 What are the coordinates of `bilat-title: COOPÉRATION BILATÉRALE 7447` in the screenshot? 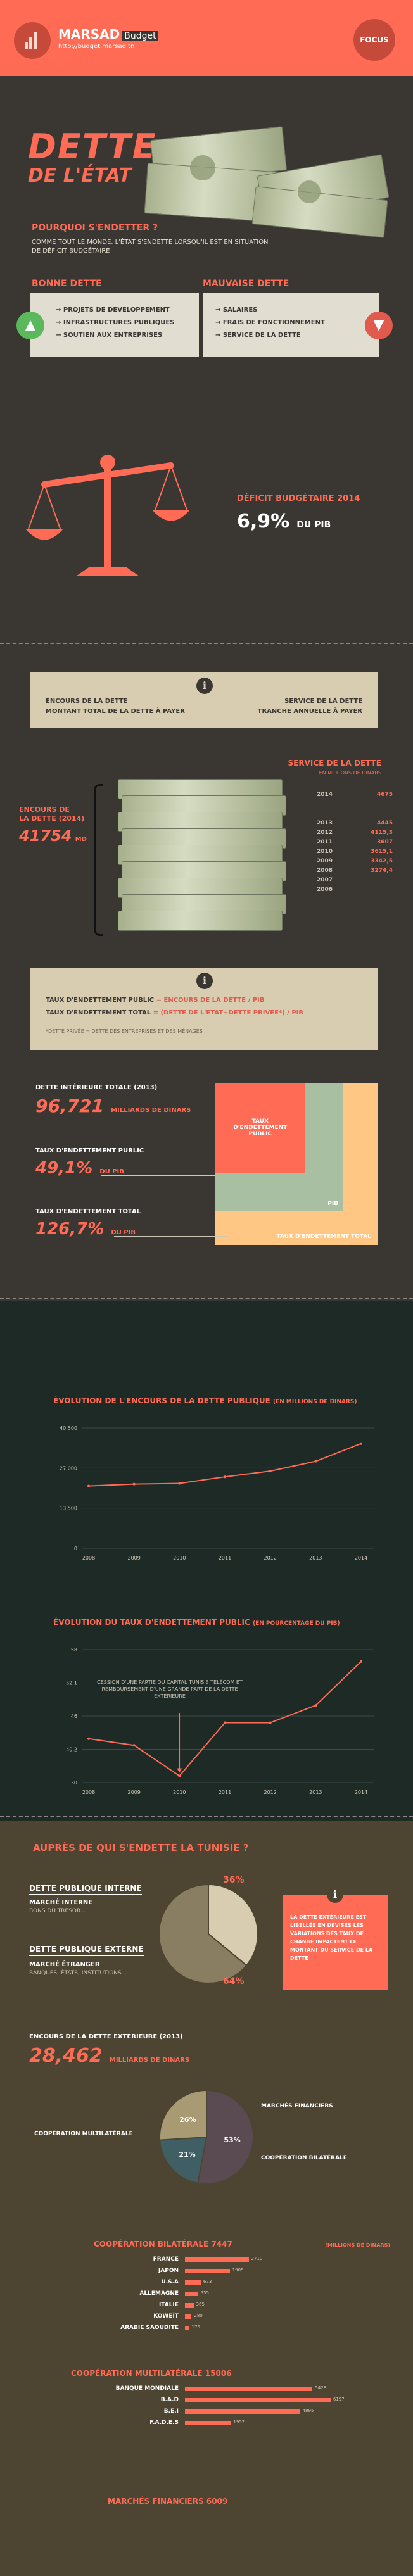 It's located at (163, 2244).